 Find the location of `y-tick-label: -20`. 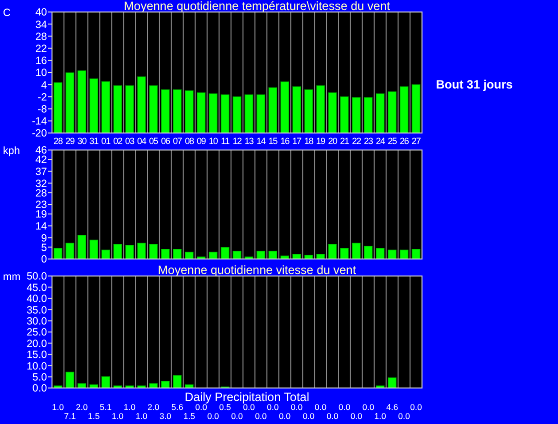

y-tick-label: -20 is located at coordinates (40, 134).